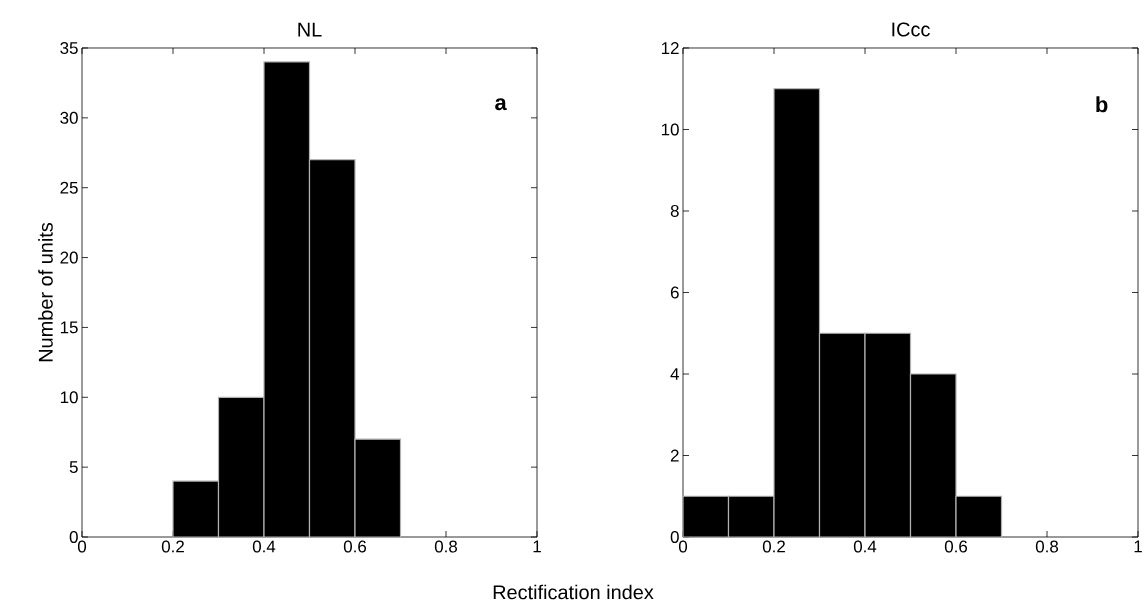 Image resolution: width=1146 pixels, height=607 pixels. I want to click on y-tick-label: 20, so click(69, 257).